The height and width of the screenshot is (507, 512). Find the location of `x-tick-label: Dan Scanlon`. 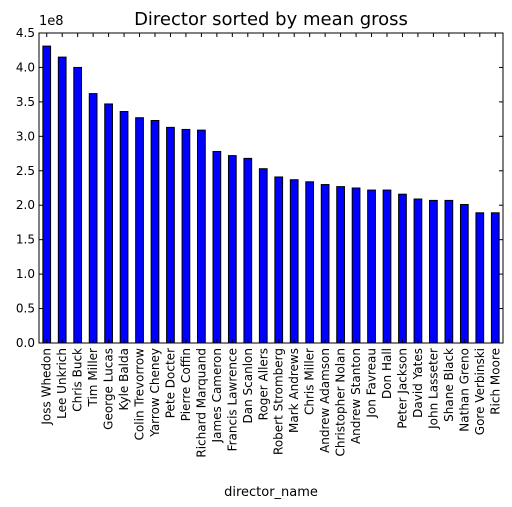

x-tick-label: Dan Scanlon is located at coordinates (248, 385).